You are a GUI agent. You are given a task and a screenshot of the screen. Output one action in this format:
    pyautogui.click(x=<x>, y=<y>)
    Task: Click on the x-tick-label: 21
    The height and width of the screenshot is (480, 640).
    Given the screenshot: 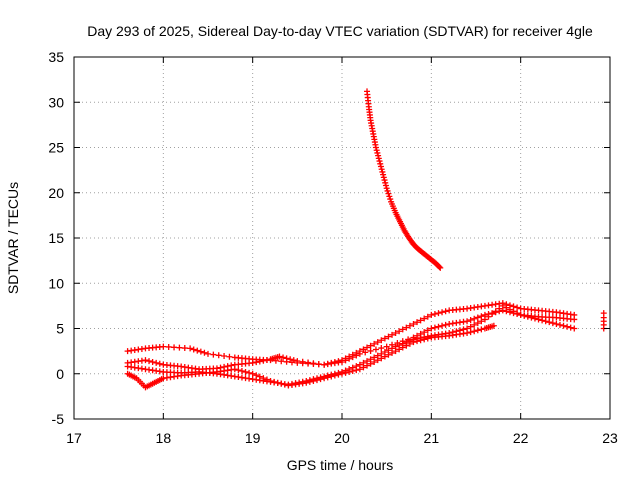 What is the action you would take?
    pyautogui.click(x=432, y=438)
    